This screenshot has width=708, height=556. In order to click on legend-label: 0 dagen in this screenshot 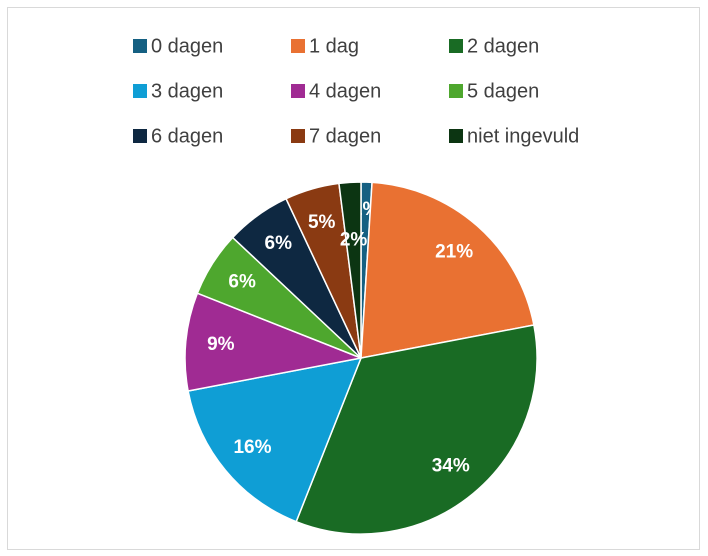, I will do `click(187, 46)`.